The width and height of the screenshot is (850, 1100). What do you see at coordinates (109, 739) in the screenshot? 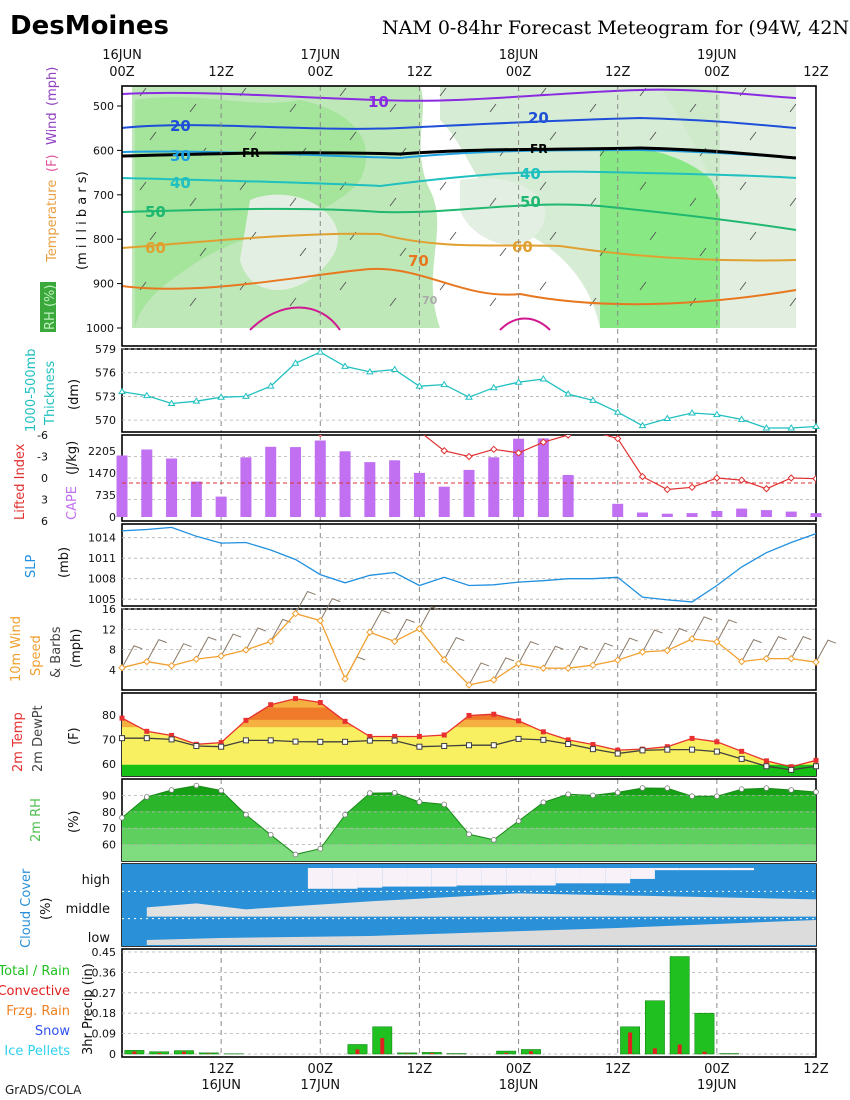
I see `temp2m-tick: 70` at bounding box center [109, 739].